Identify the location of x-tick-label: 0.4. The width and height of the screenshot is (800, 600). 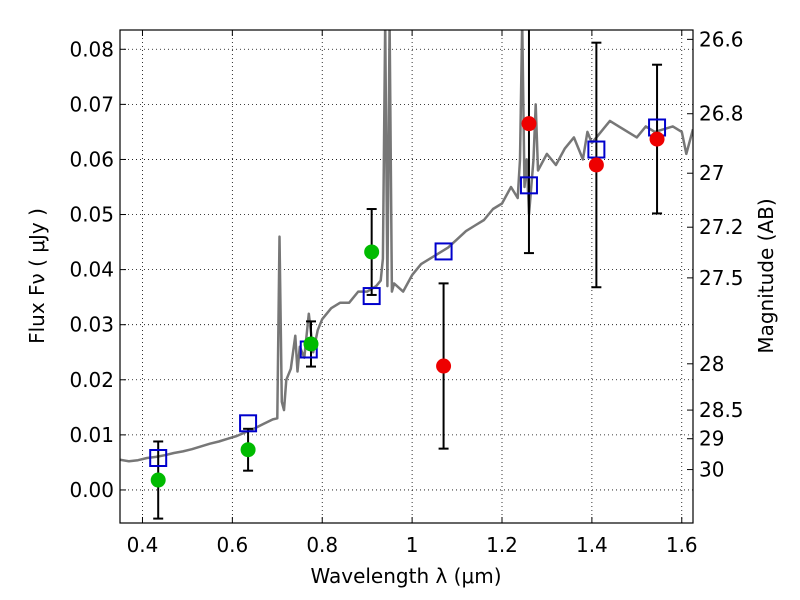
(143, 545).